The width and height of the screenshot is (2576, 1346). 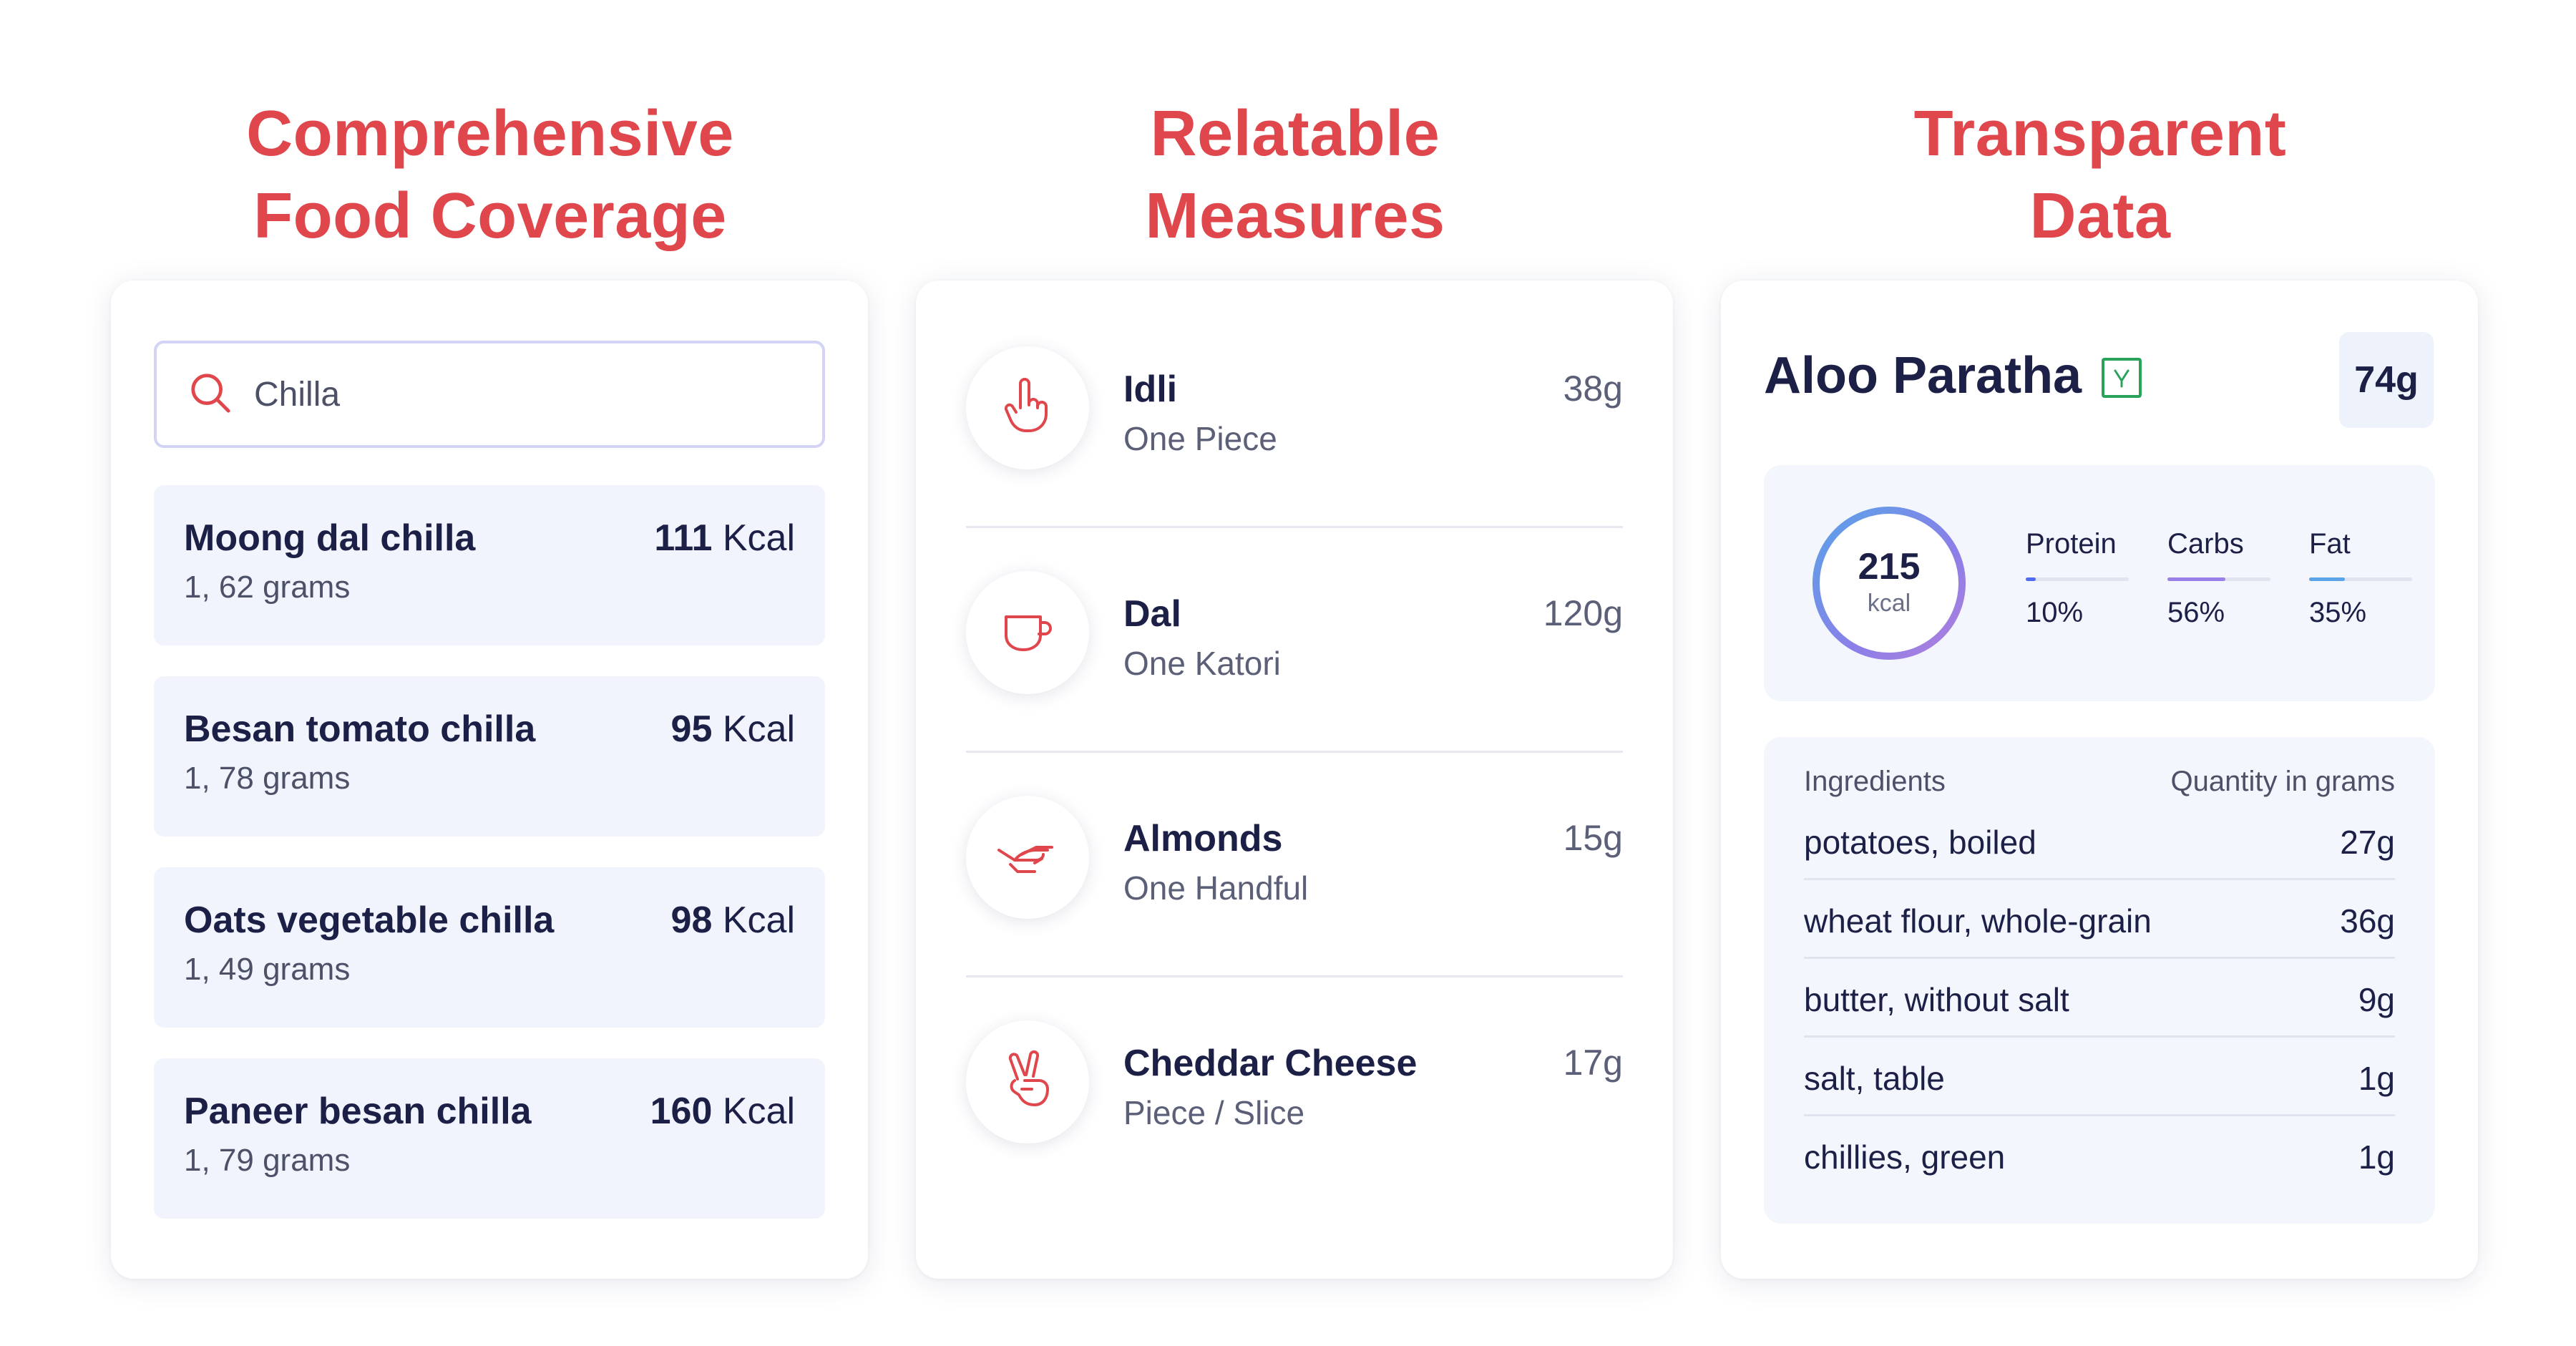 I want to click on kcal-ring, so click(x=1889, y=583).